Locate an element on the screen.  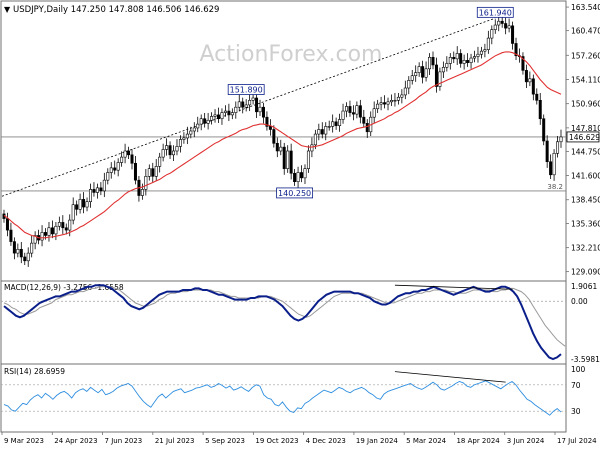
rsi-plot-layer: RSI(14) 28.6959 is located at coordinates (283, 391).